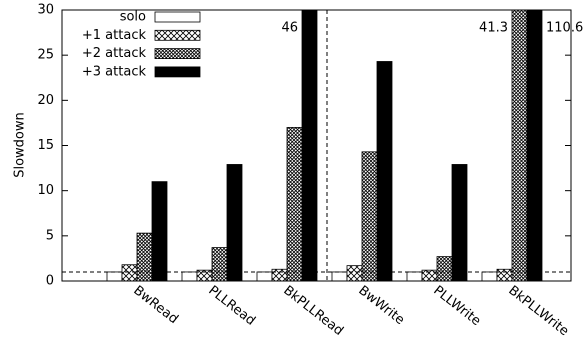  What do you see at coordinates (155, 305) in the screenshot?
I see `x-tick-label: BwRead` at bounding box center [155, 305].